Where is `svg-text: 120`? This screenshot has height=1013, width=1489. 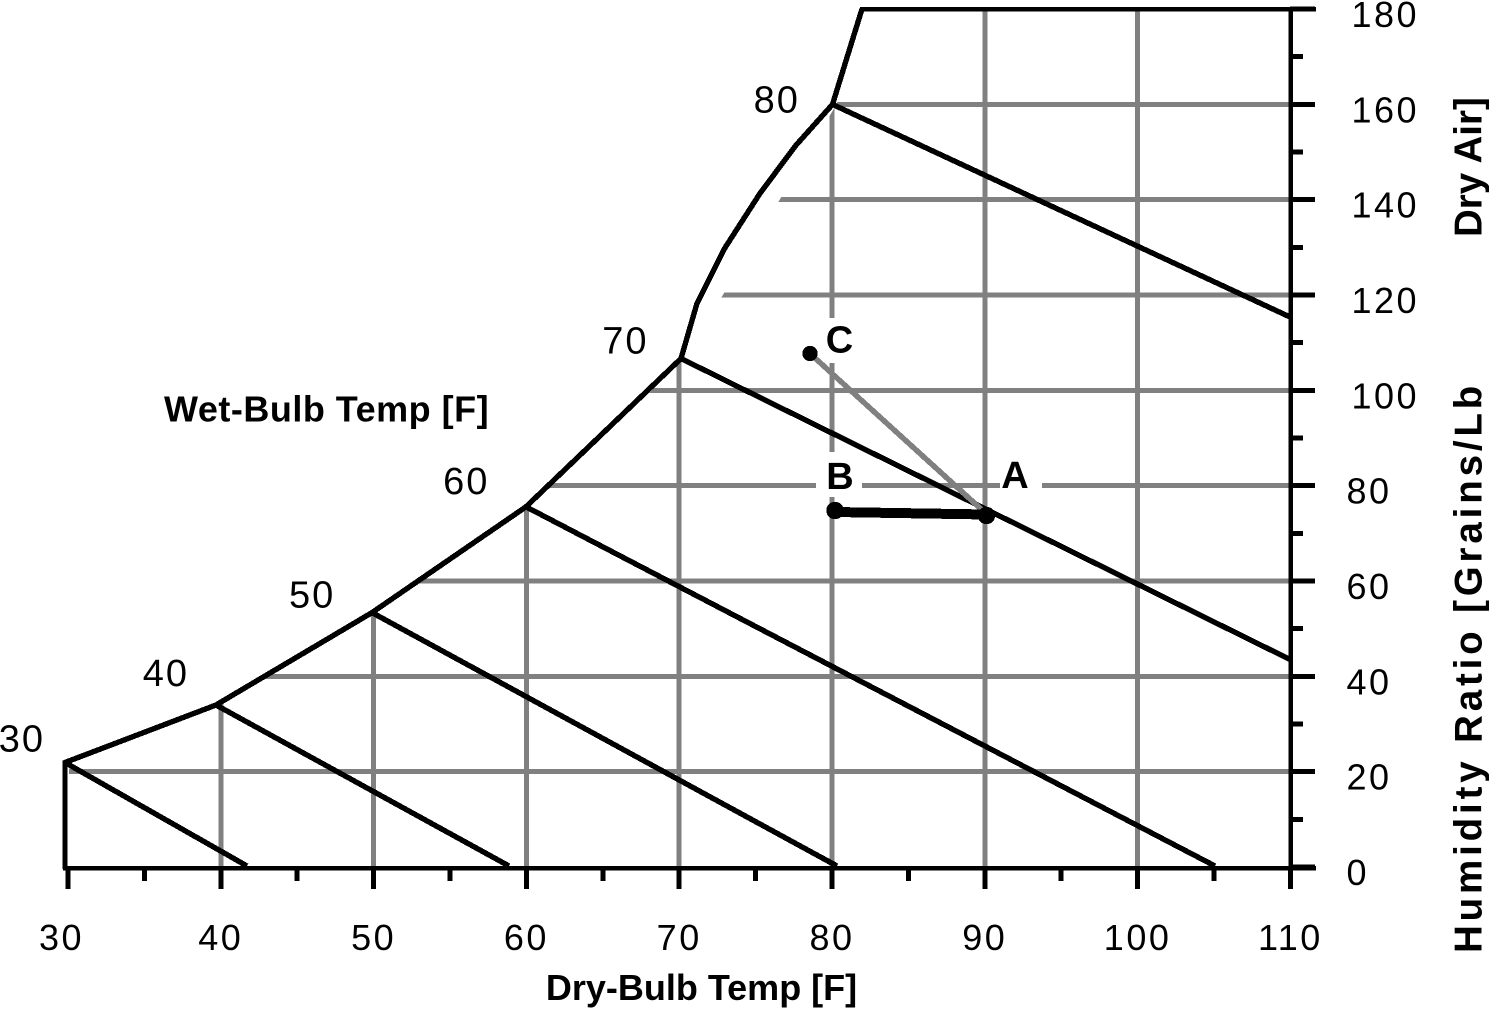 svg-text: 120 is located at coordinates (1386, 300).